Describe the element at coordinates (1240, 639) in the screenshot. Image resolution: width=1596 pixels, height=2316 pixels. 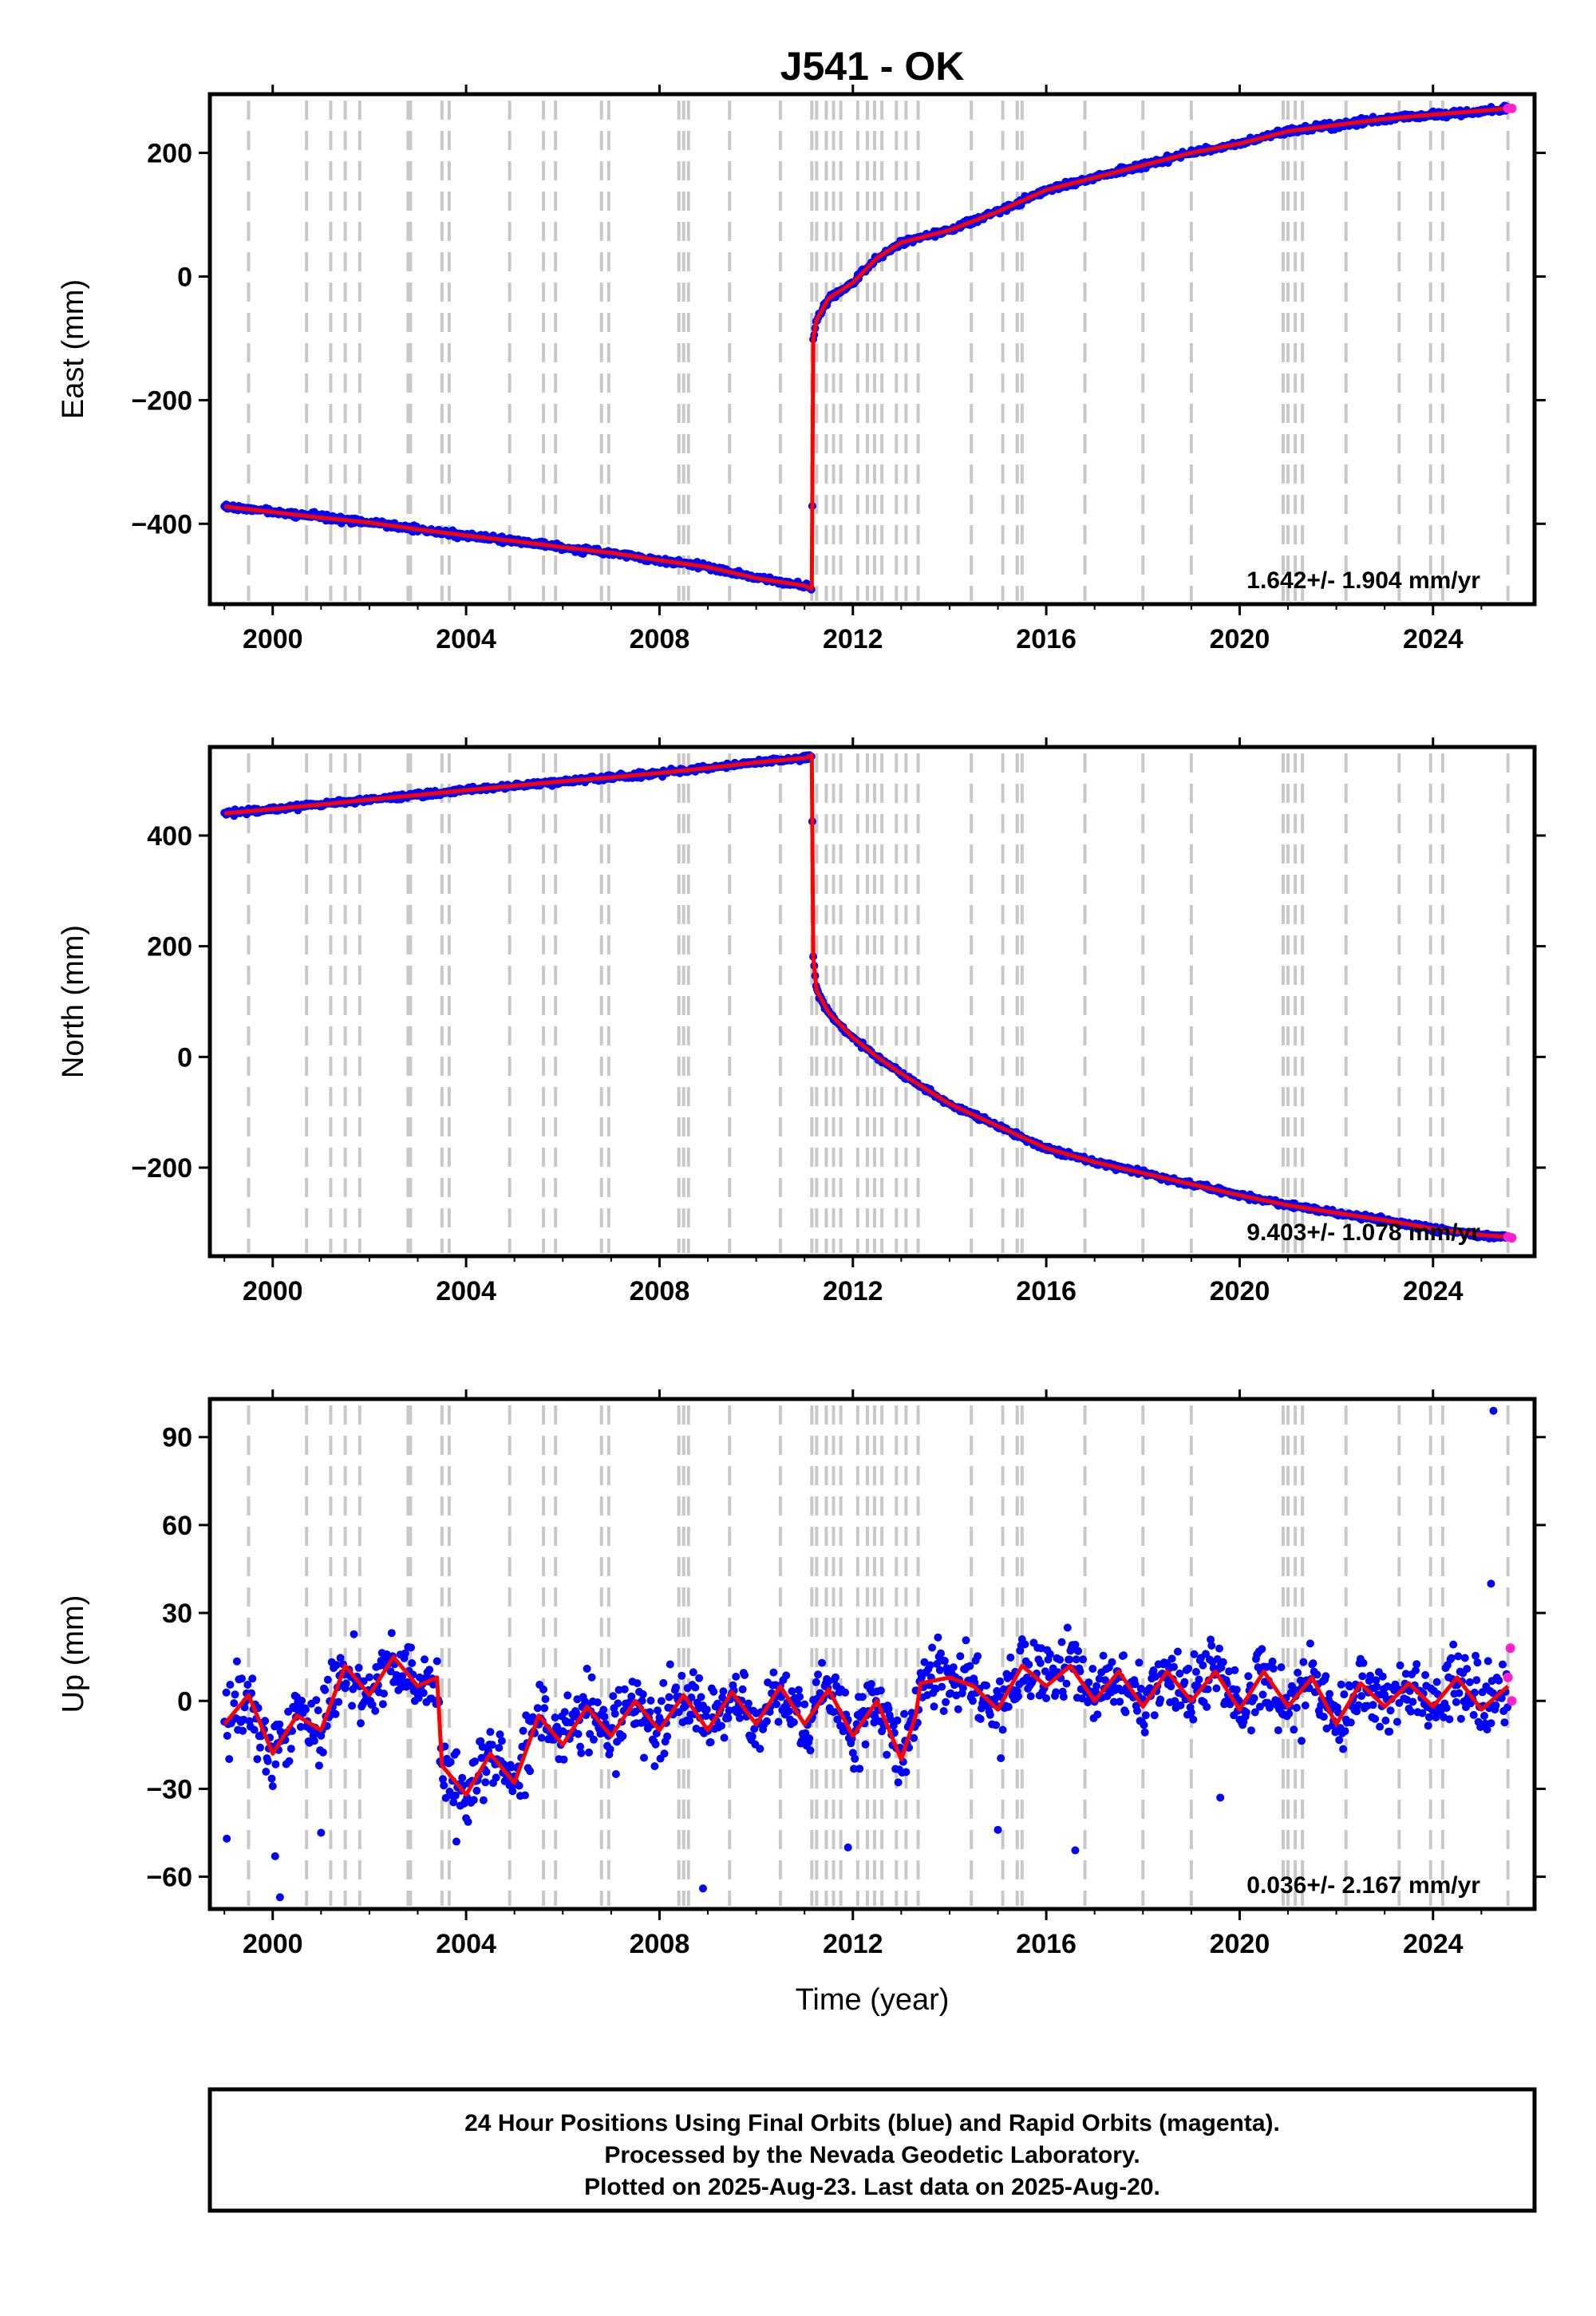
I see `x-tick-label: 2020` at that location.